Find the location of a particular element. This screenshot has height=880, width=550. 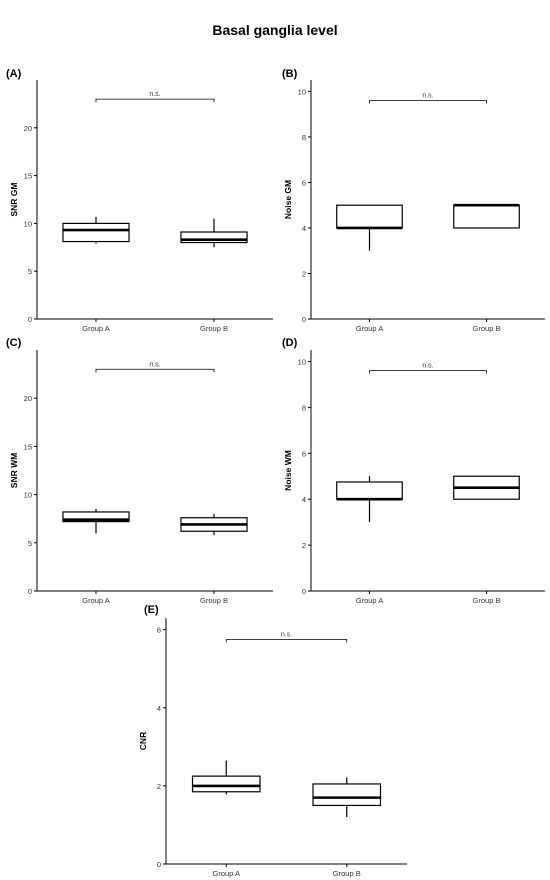

panel-tag: (C) is located at coordinates (14, 343).